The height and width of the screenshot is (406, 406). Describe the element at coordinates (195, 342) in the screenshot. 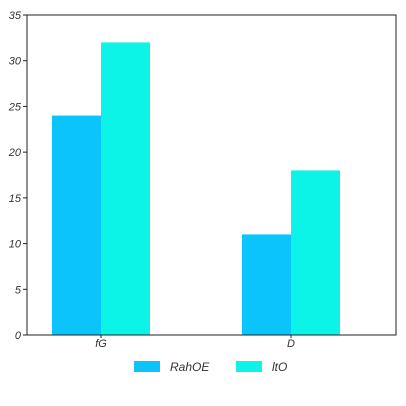

I see `x-axis: fG D` at that location.